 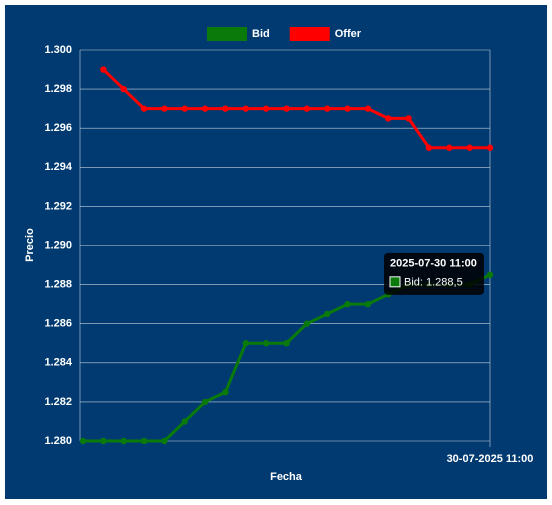 What do you see at coordinates (296, 109) in the screenshot?
I see `series-line` at bounding box center [296, 109].